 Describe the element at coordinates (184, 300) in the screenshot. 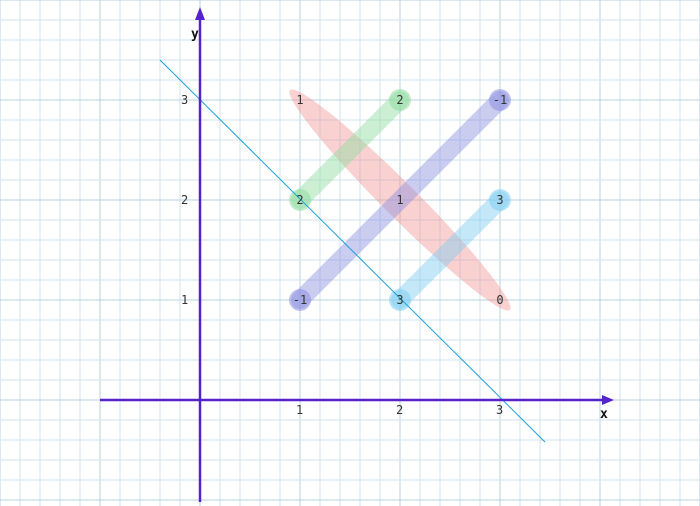

I see `y-tick-label: 1` at that location.